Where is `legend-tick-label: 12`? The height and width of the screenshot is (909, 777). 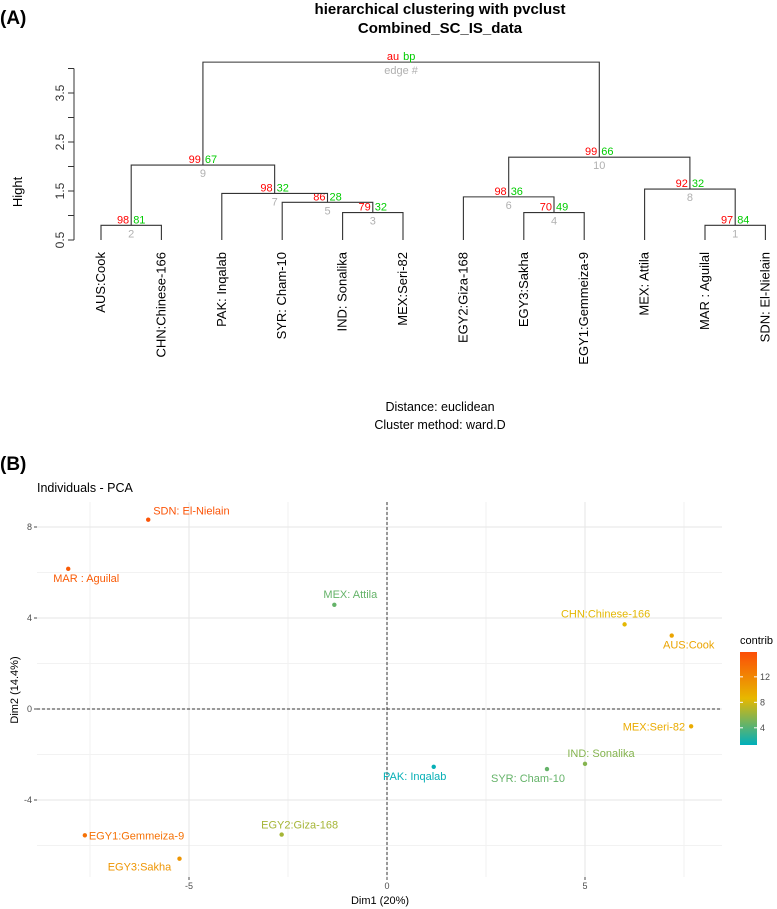
legend-tick-label: 12 is located at coordinates (765, 677).